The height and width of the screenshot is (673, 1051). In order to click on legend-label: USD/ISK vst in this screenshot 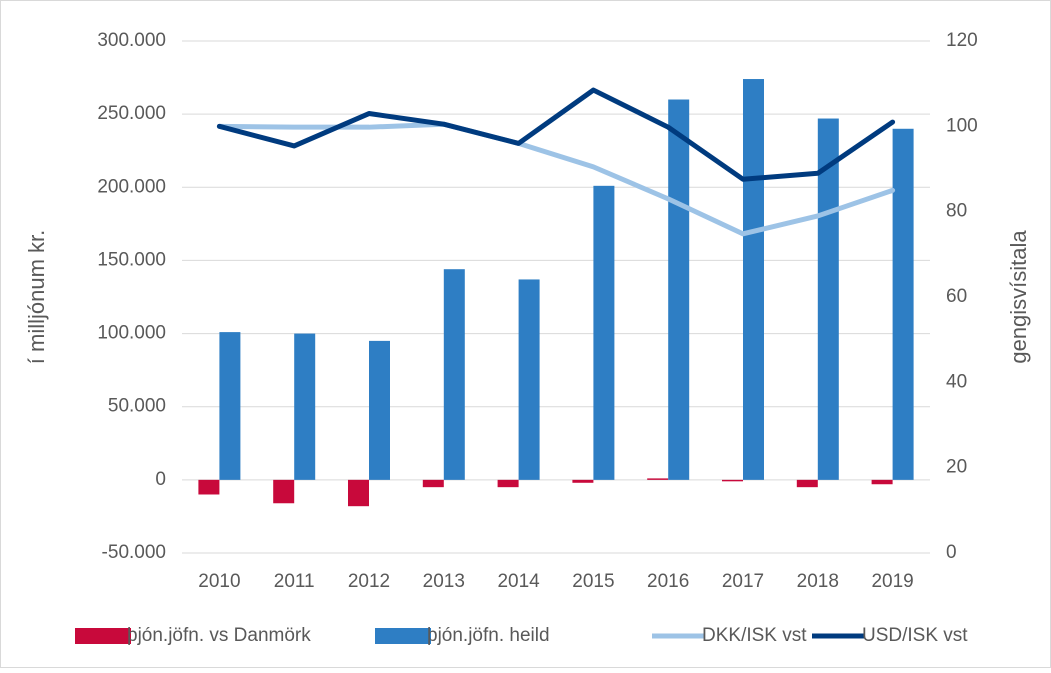, I will do `click(915, 635)`.